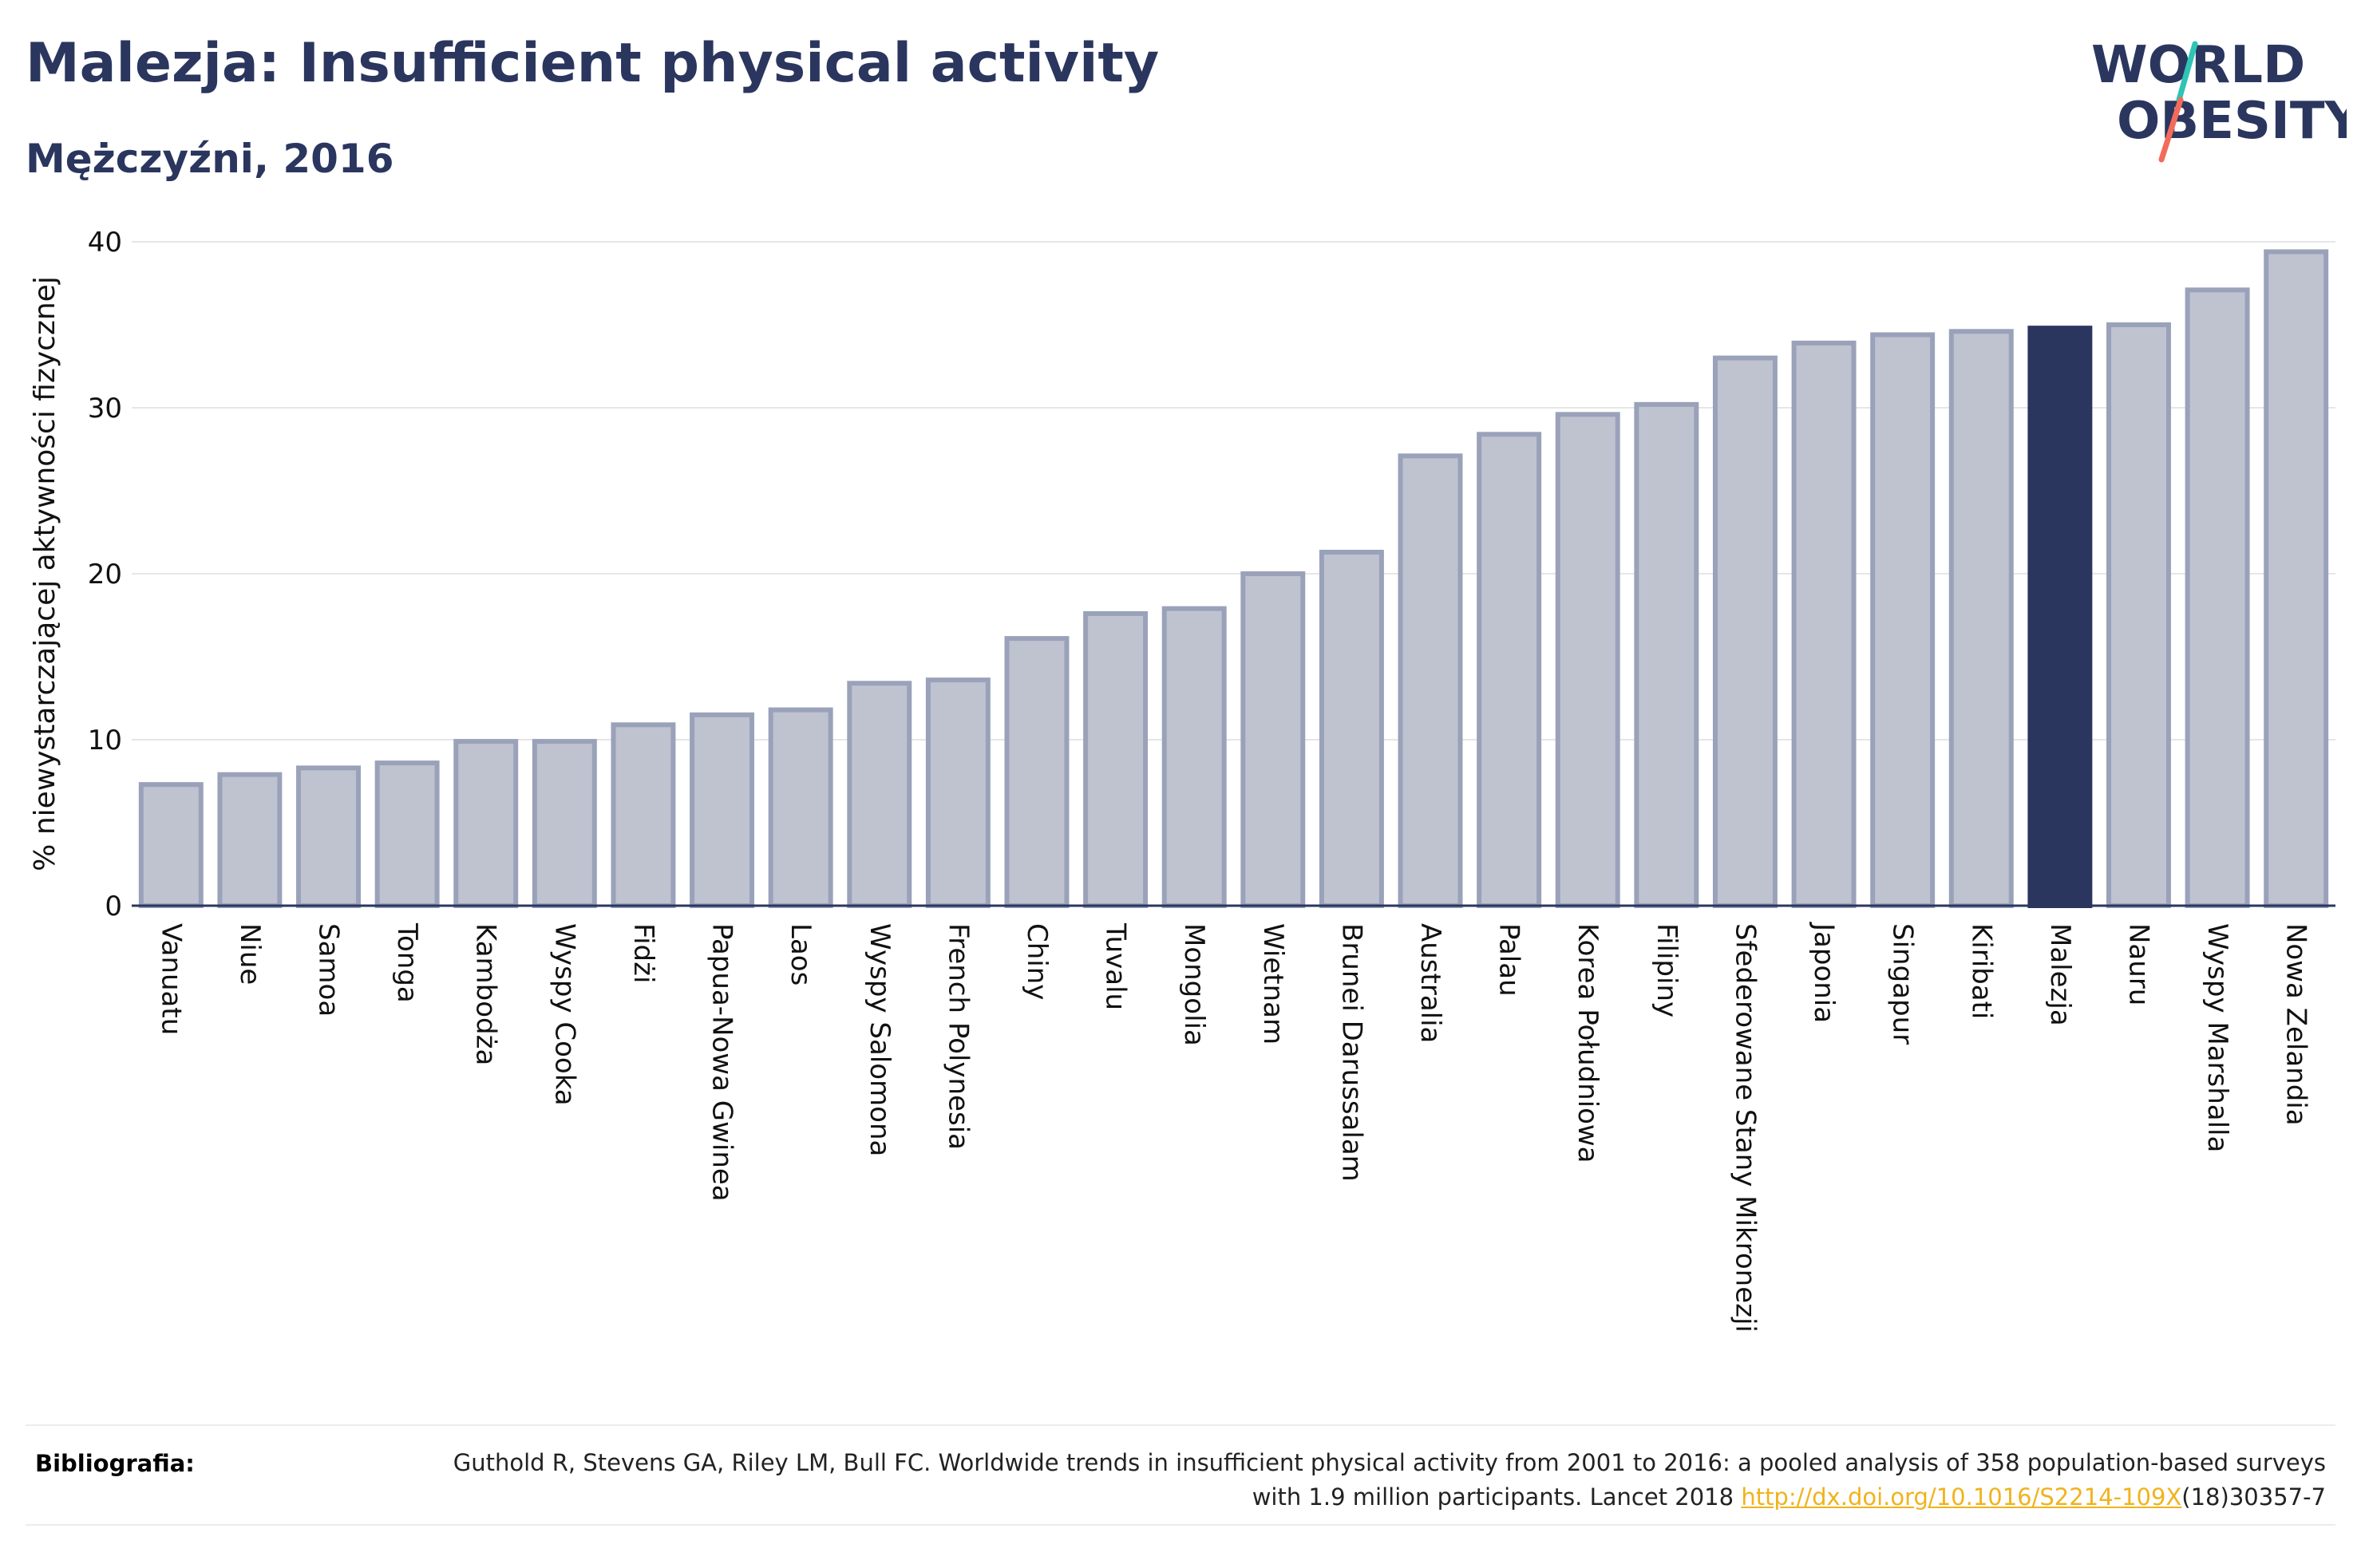 Image resolution: width=2361 pixels, height=1568 pixels. What do you see at coordinates (1824, 972) in the screenshot?
I see `x-tick-label: Japonia` at bounding box center [1824, 972].